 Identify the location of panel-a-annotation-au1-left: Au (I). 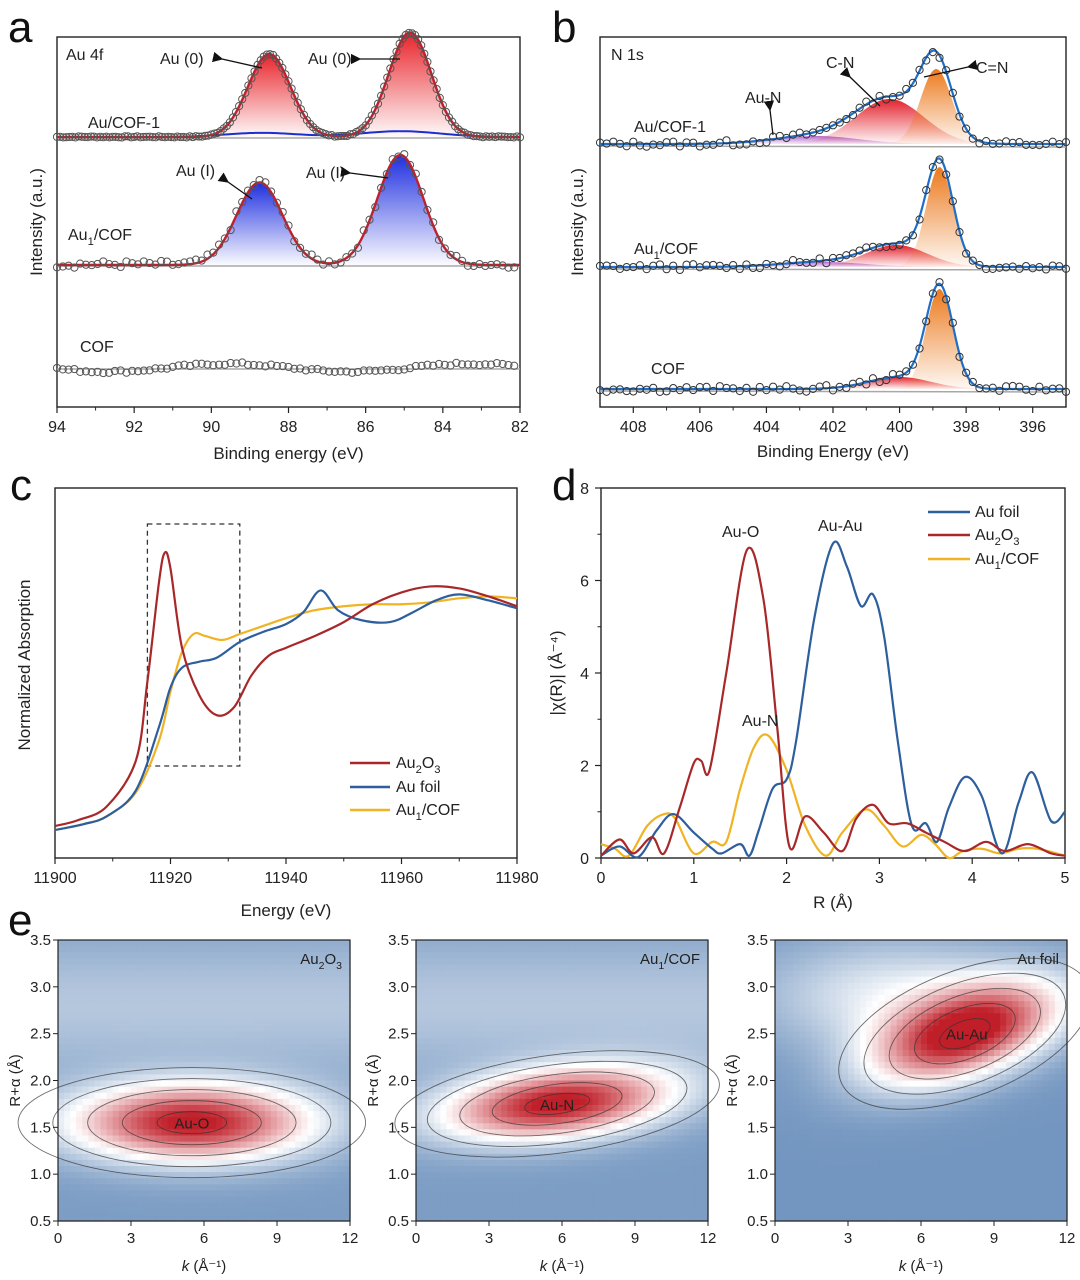
(195, 171).